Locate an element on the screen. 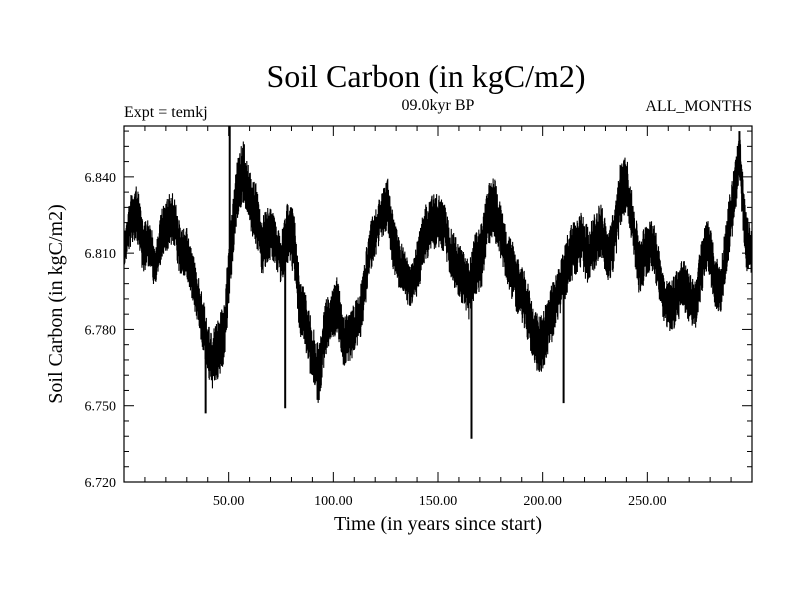  y-axis-label: Soil Carbon (in kgC/m2) is located at coordinates (56, 303).